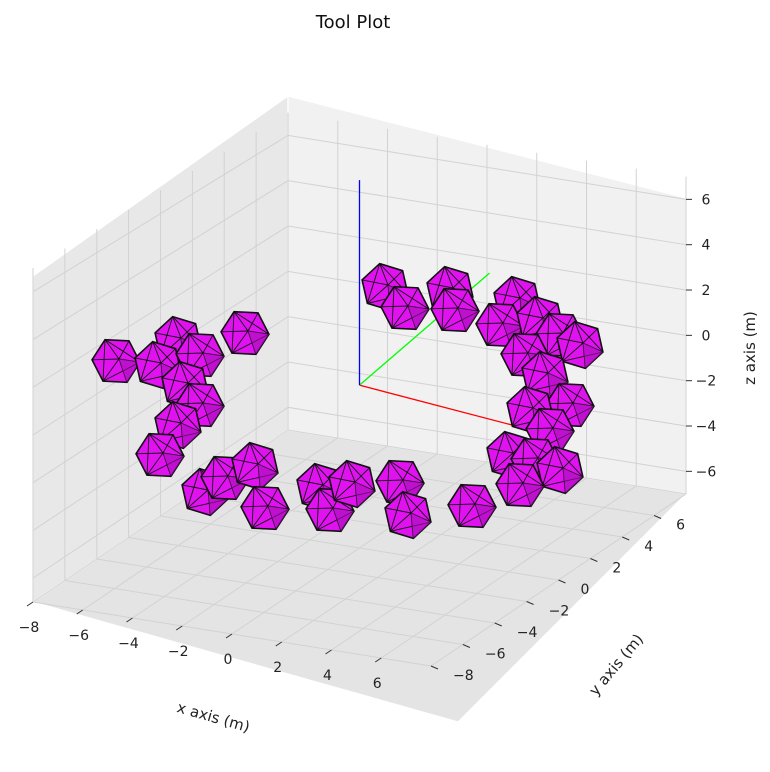 This screenshot has height=772, width=770. I want to click on x-axis-label: x axis (m), so click(213, 717).